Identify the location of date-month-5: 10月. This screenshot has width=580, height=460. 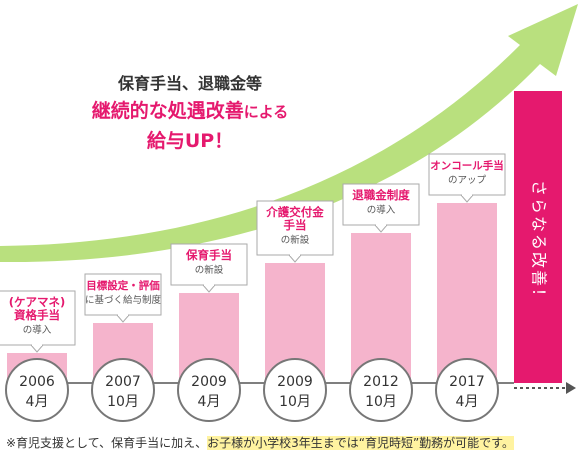
(381, 402).